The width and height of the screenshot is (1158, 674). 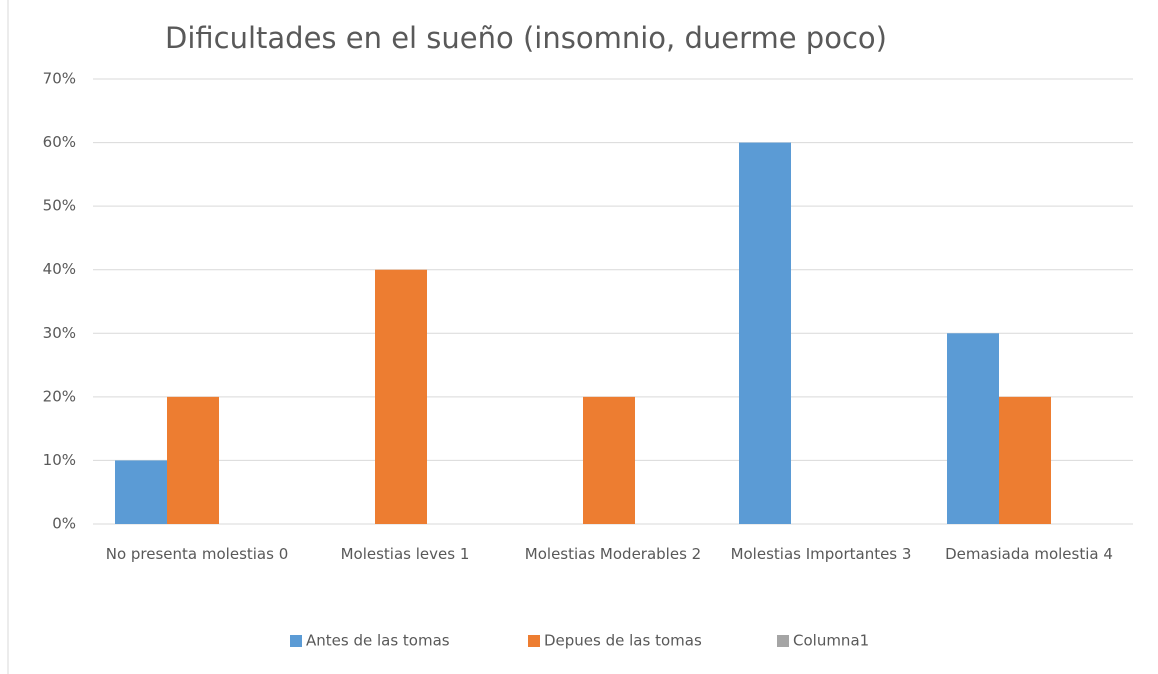 I want to click on legend-label: Depues de las tomas, so click(x=623, y=641).